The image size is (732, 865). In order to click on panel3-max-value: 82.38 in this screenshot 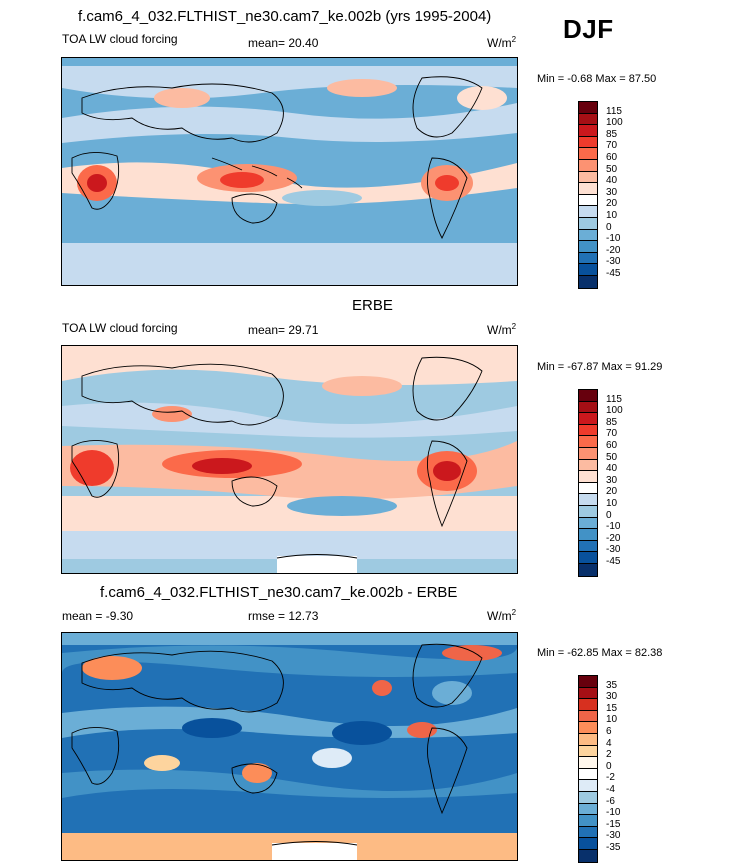, I will do `click(648, 653)`.